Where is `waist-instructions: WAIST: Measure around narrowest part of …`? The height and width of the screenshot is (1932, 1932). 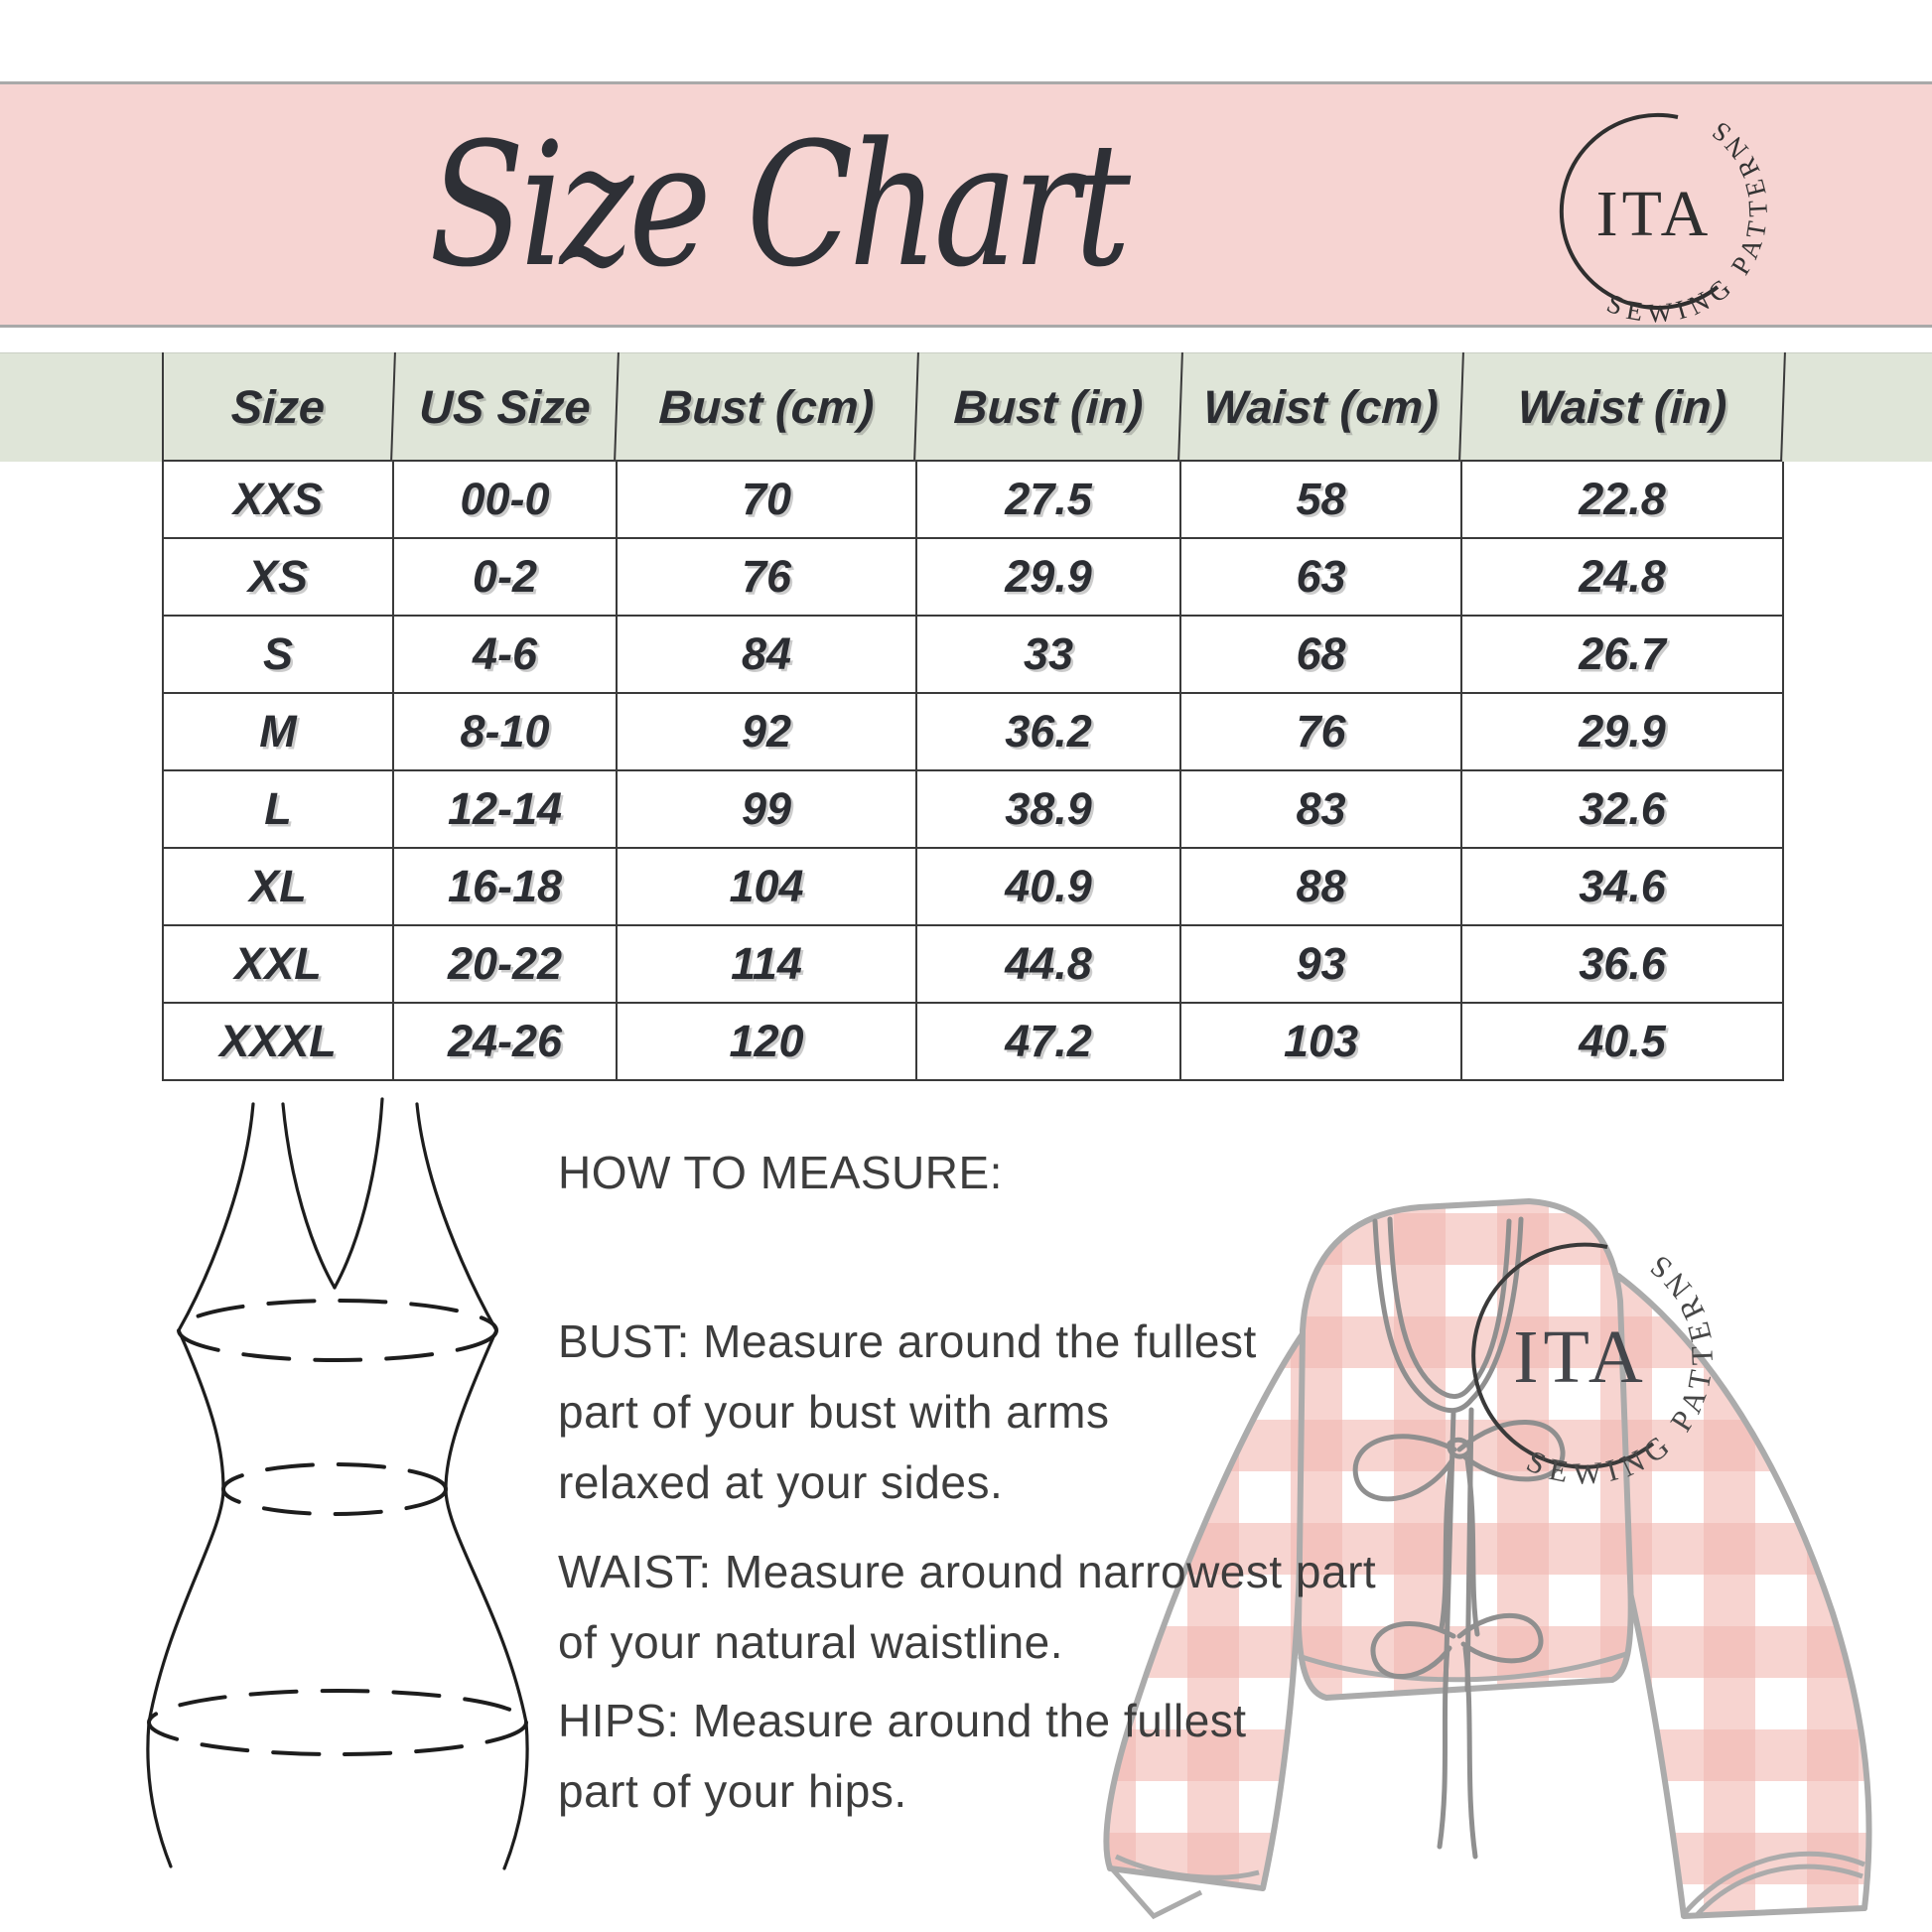
waist-instructions: WAIST: Measure around narrowest part of … is located at coordinates (967, 1608).